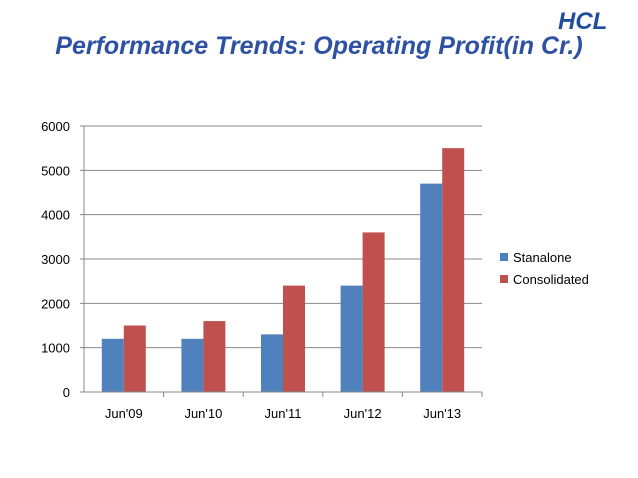 This screenshot has width=638, height=478. What do you see at coordinates (55, 303) in the screenshot?
I see `y-tick-label: 2000` at bounding box center [55, 303].